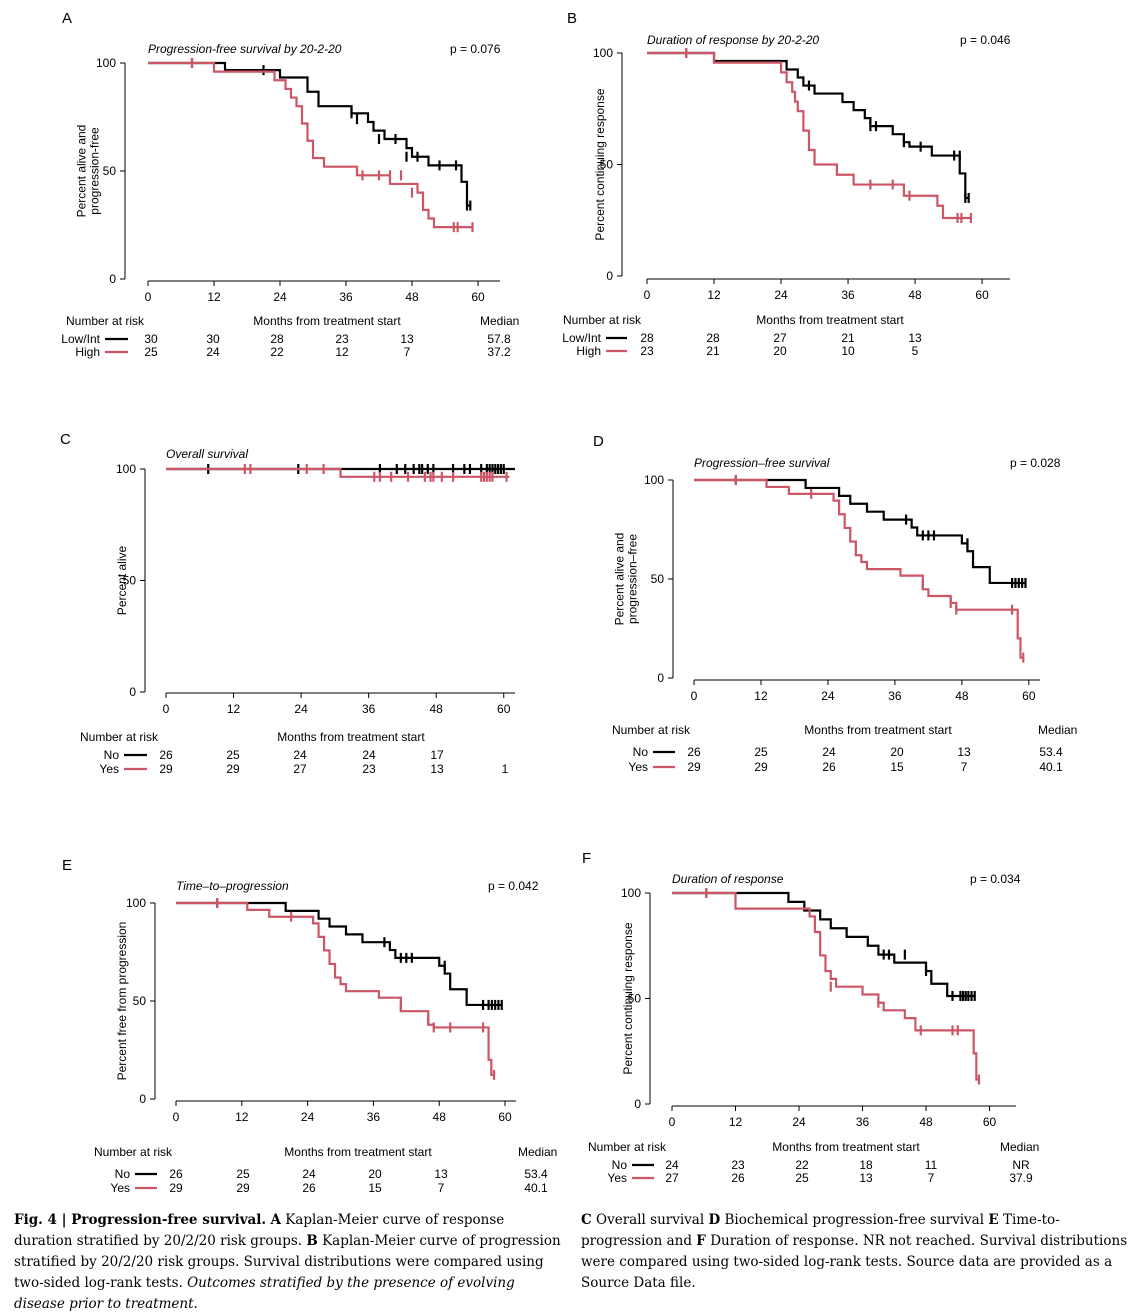 The image size is (1144, 1315). I want to click on plot-subtitle: Duration of response by 20-2-20, so click(733, 40).